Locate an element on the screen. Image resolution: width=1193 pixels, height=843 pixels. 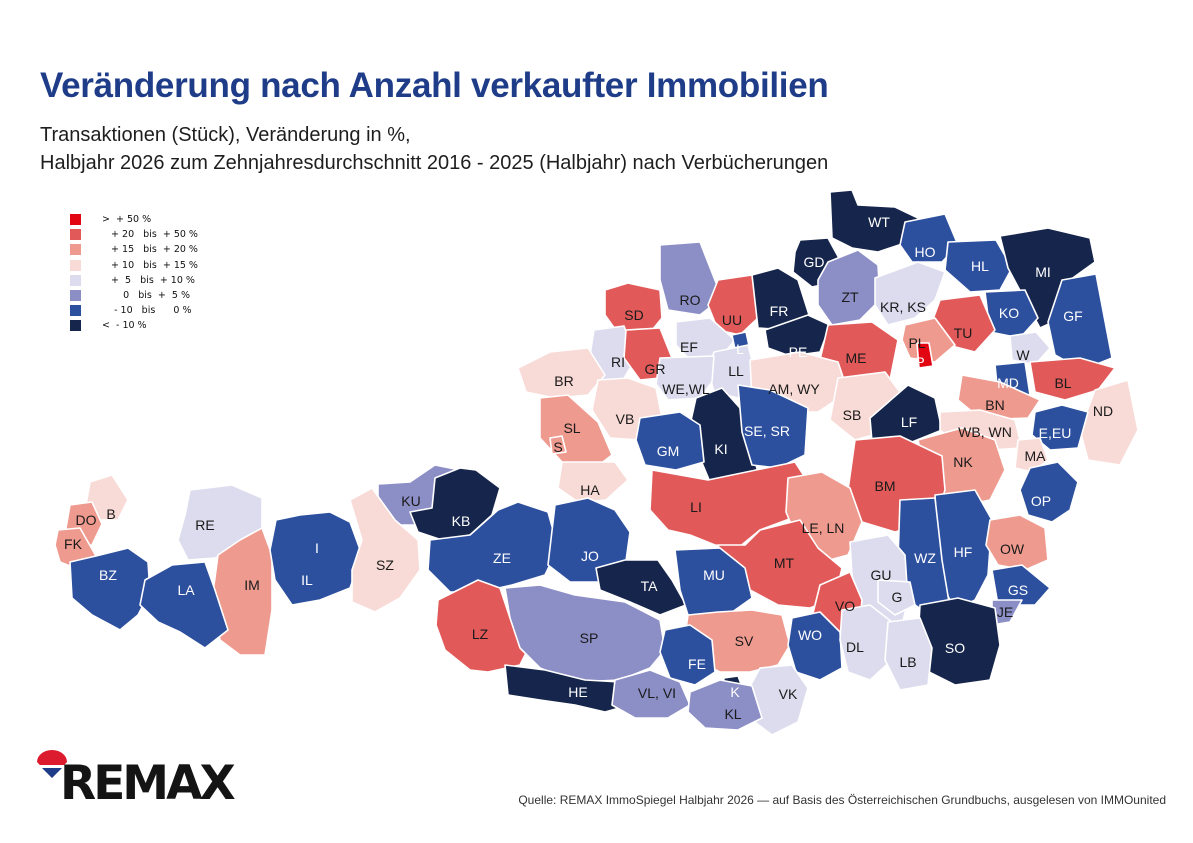
district-label: LF is located at coordinates (909, 422).